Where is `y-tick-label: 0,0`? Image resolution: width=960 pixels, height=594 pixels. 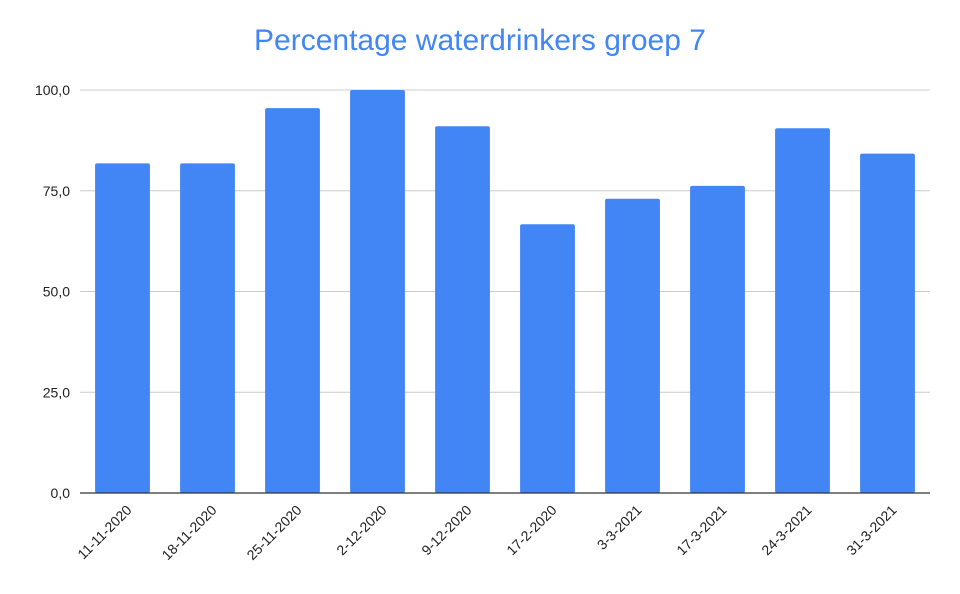 y-tick-label: 0,0 is located at coordinates (61, 493).